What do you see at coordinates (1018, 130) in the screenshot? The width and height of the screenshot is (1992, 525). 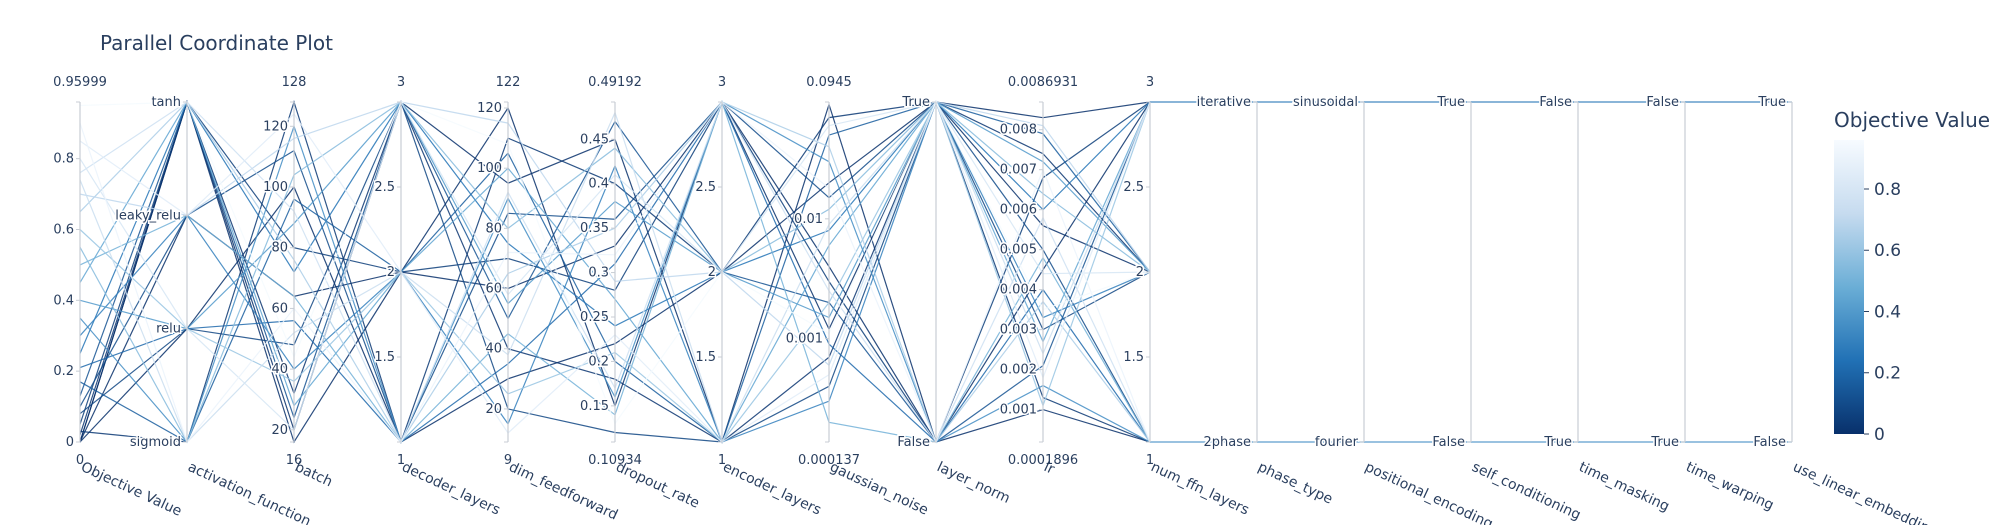 I see `axis-tick-label: 0.008` at bounding box center [1018, 130].